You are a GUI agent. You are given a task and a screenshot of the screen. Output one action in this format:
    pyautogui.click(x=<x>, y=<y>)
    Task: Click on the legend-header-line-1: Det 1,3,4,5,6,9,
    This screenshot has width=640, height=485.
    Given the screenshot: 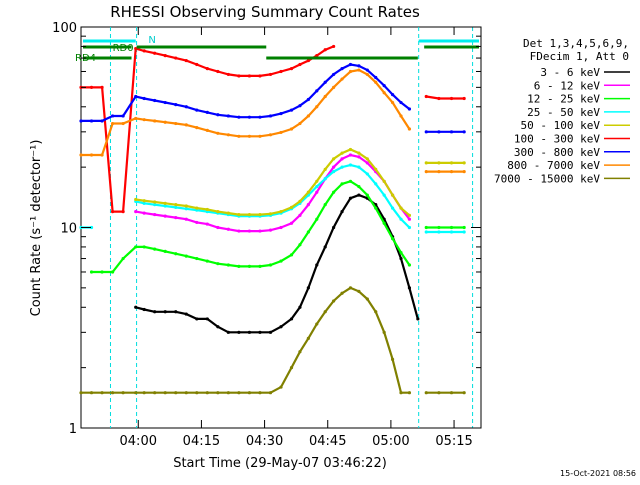 What is the action you would take?
    pyautogui.click(x=576, y=43)
    